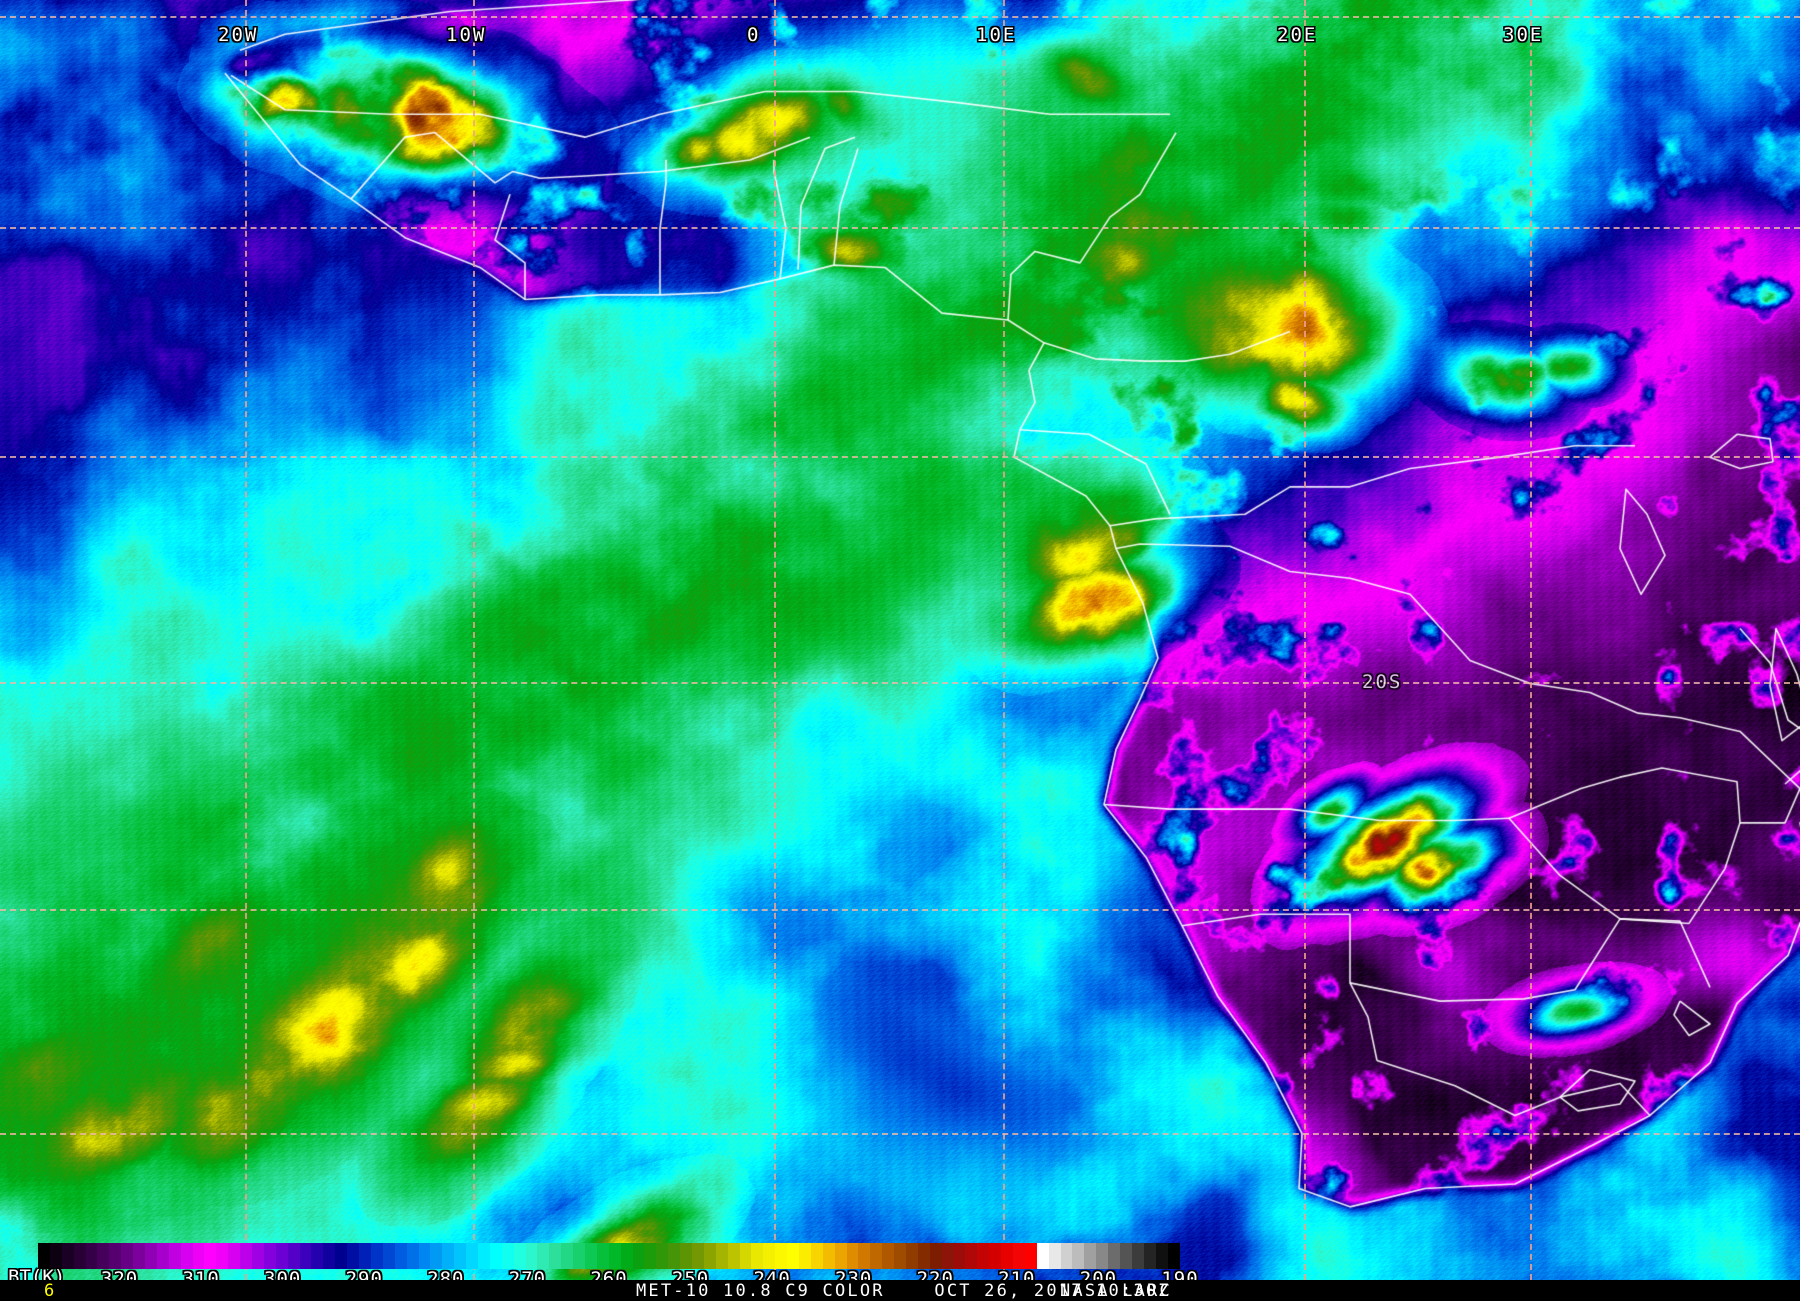 The image size is (1800, 1301). I want to click on colorbar-gradient, so click(609, 1256).